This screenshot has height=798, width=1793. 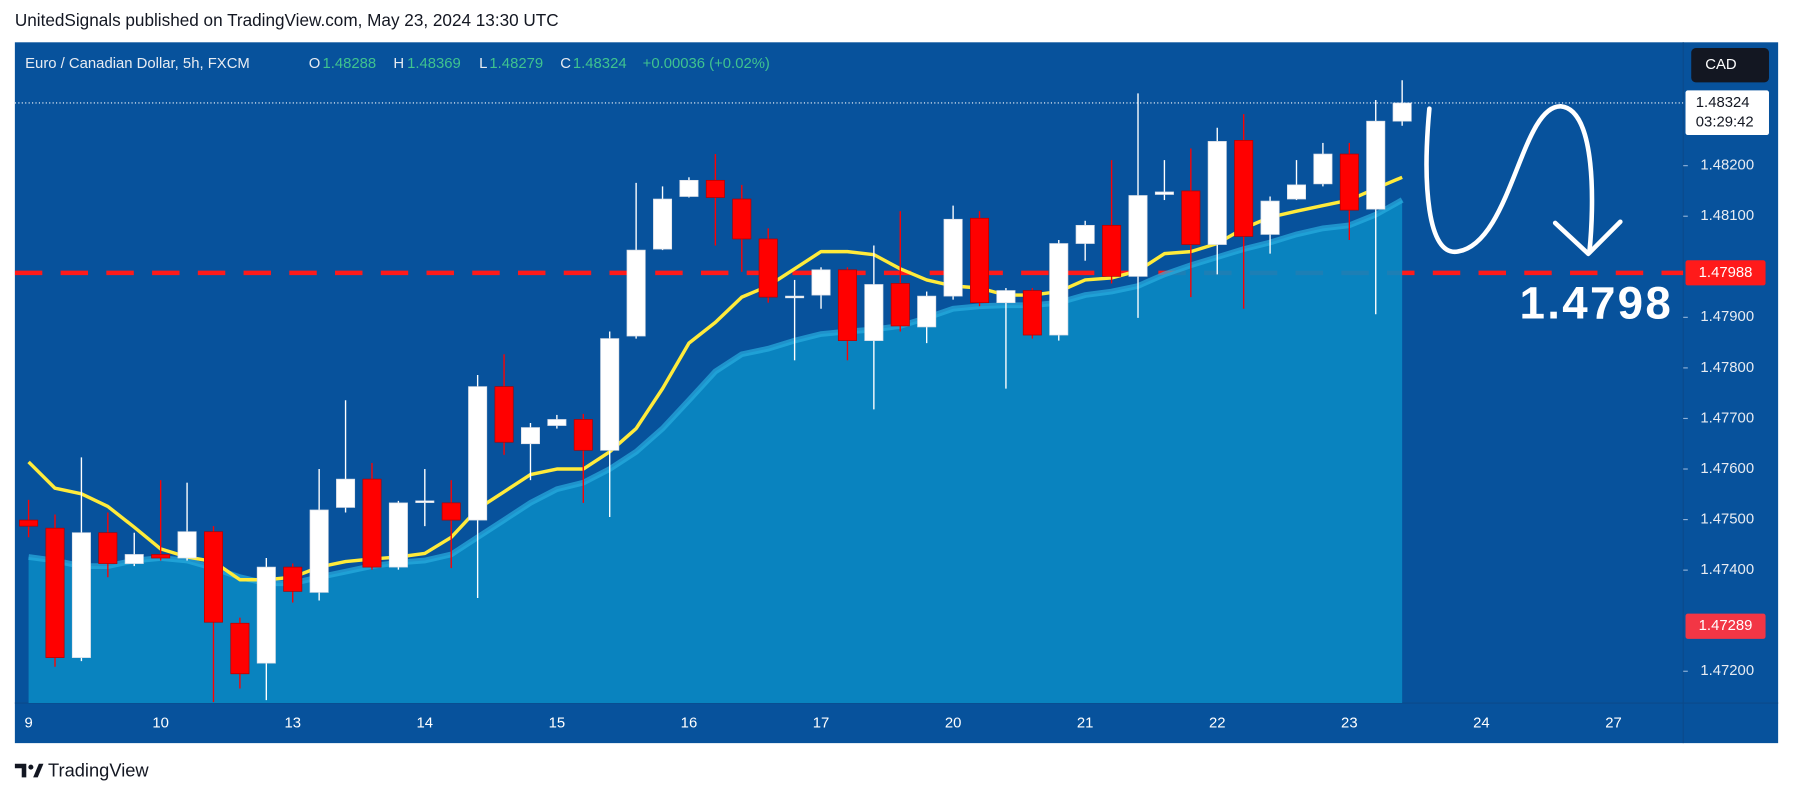 I want to click on currency: CAD, so click(x=1721, y=65).